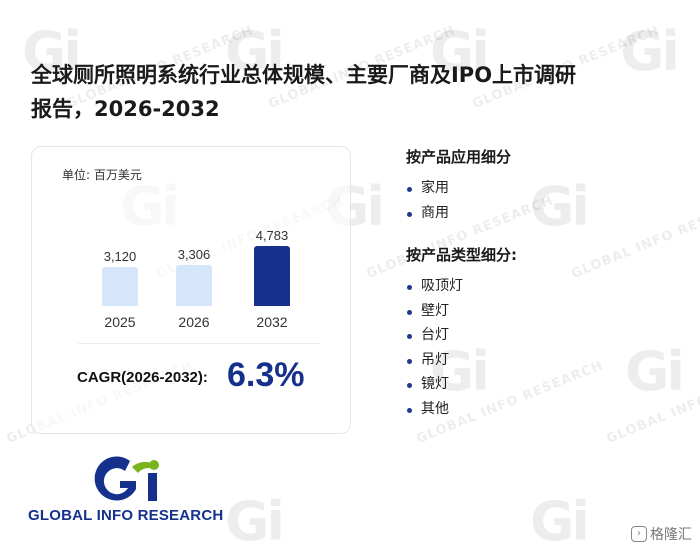 This screenshot has height=550, width=700. What do you see at coordinates (272, 235) in the screenshot?
I see `bar-value-label: 4,783` at bounding box center [272, 235].